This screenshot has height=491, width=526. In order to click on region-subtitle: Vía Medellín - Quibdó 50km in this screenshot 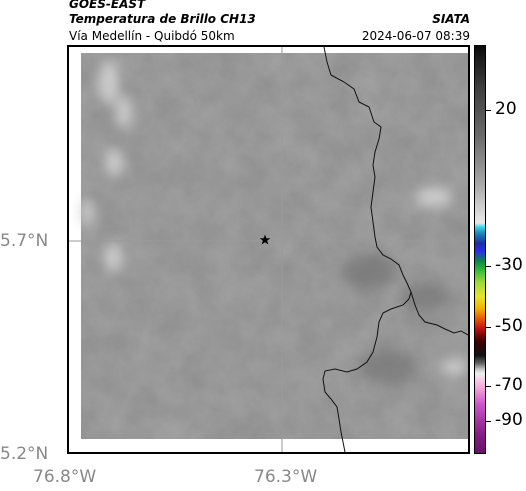, I will do `click(152, 36)`.